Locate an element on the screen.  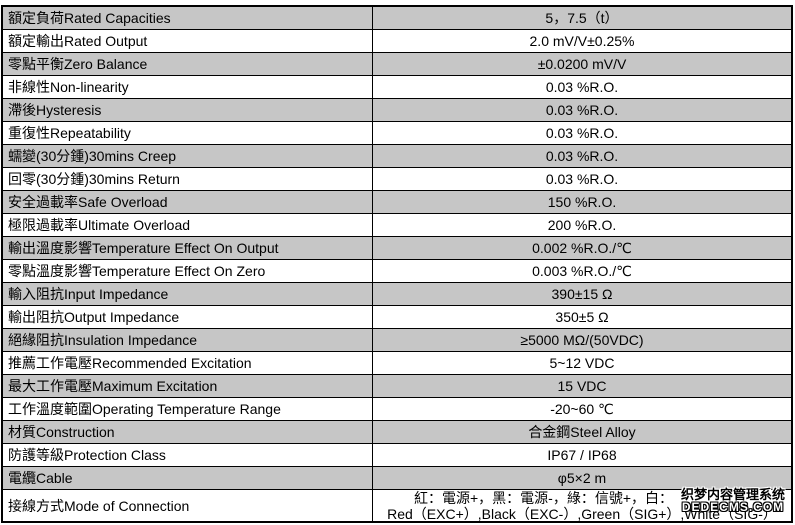
spec-value: -20~60 ℃ is located at coordinates (582, 408).